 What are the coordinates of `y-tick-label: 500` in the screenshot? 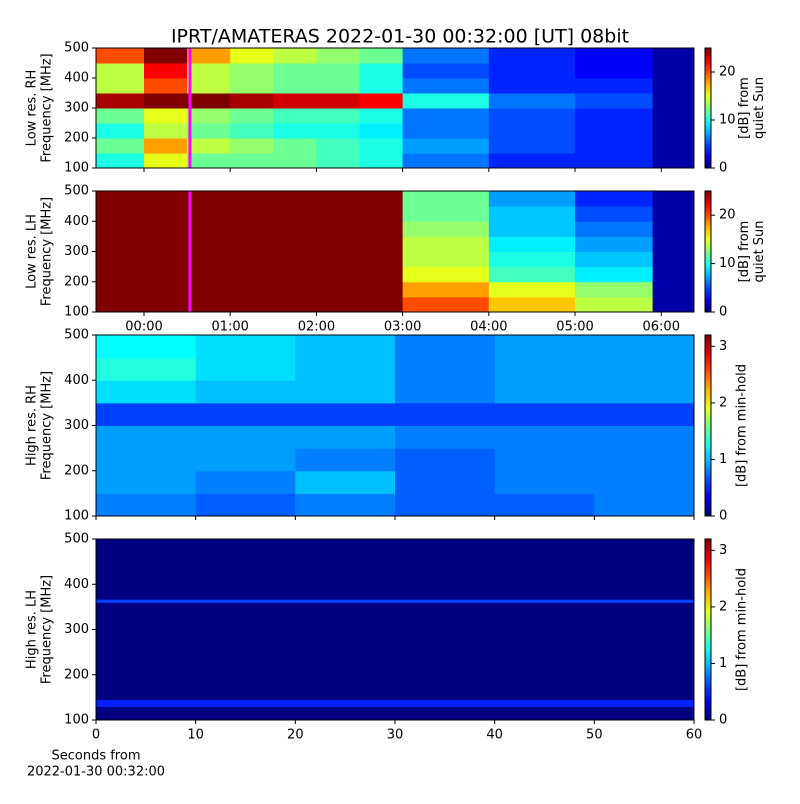 It's located at (76, 539).